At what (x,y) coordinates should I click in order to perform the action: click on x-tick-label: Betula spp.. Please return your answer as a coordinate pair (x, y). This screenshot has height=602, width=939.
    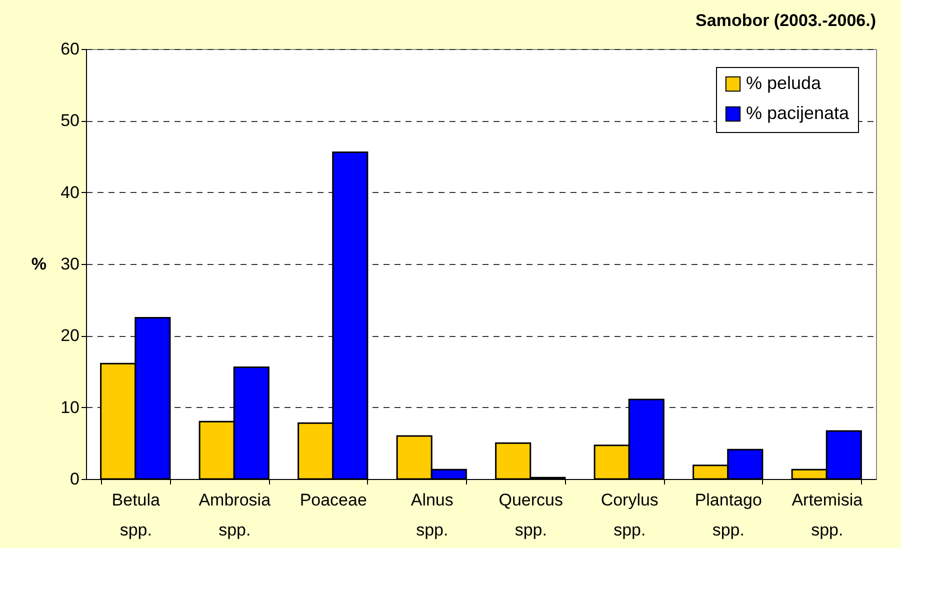
    Looking at the image, I should click on (136, 515).